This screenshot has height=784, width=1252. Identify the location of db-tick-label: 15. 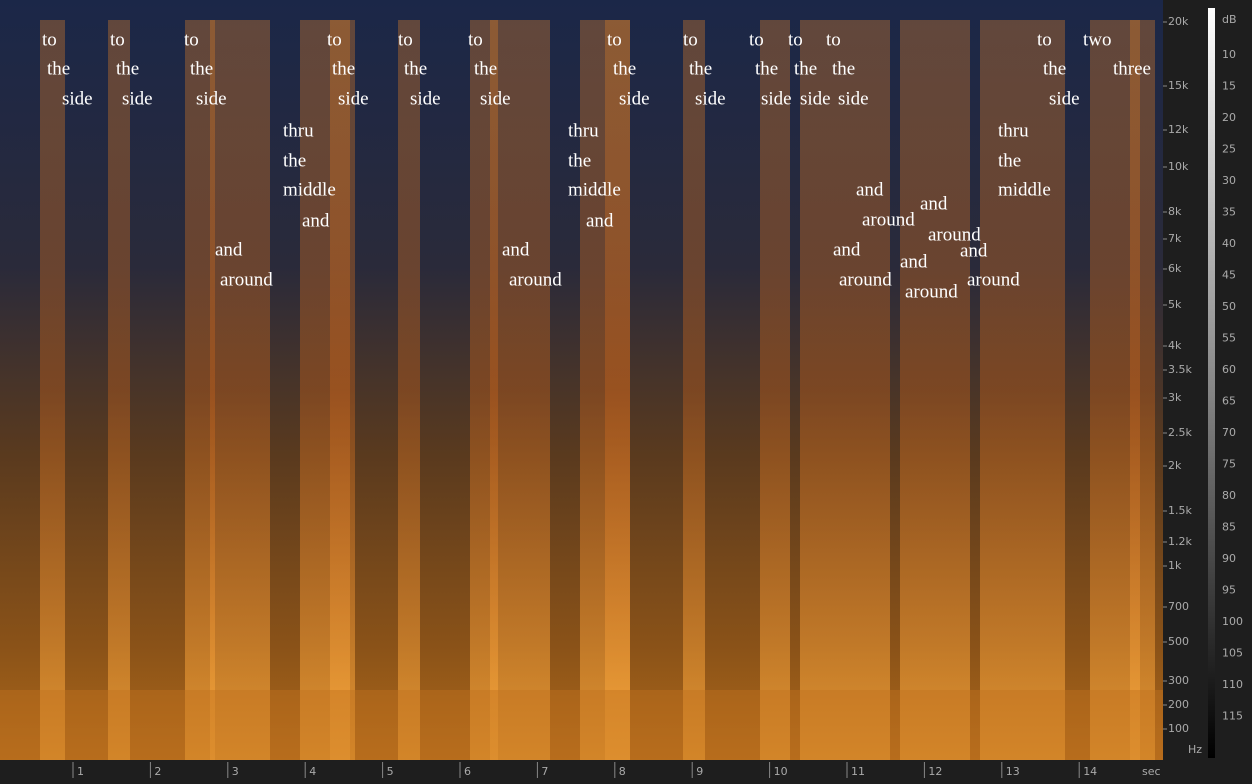
(1229, 86).